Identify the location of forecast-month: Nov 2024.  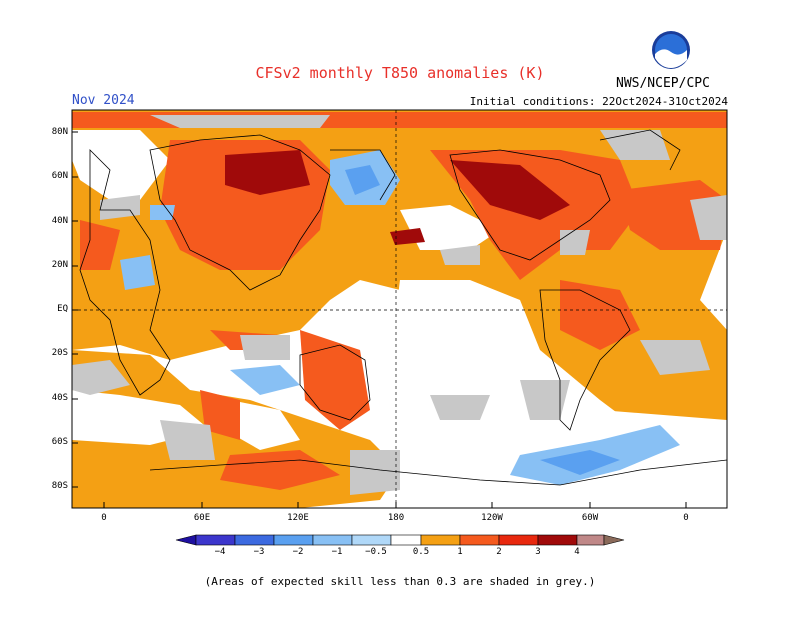
(103, 100).